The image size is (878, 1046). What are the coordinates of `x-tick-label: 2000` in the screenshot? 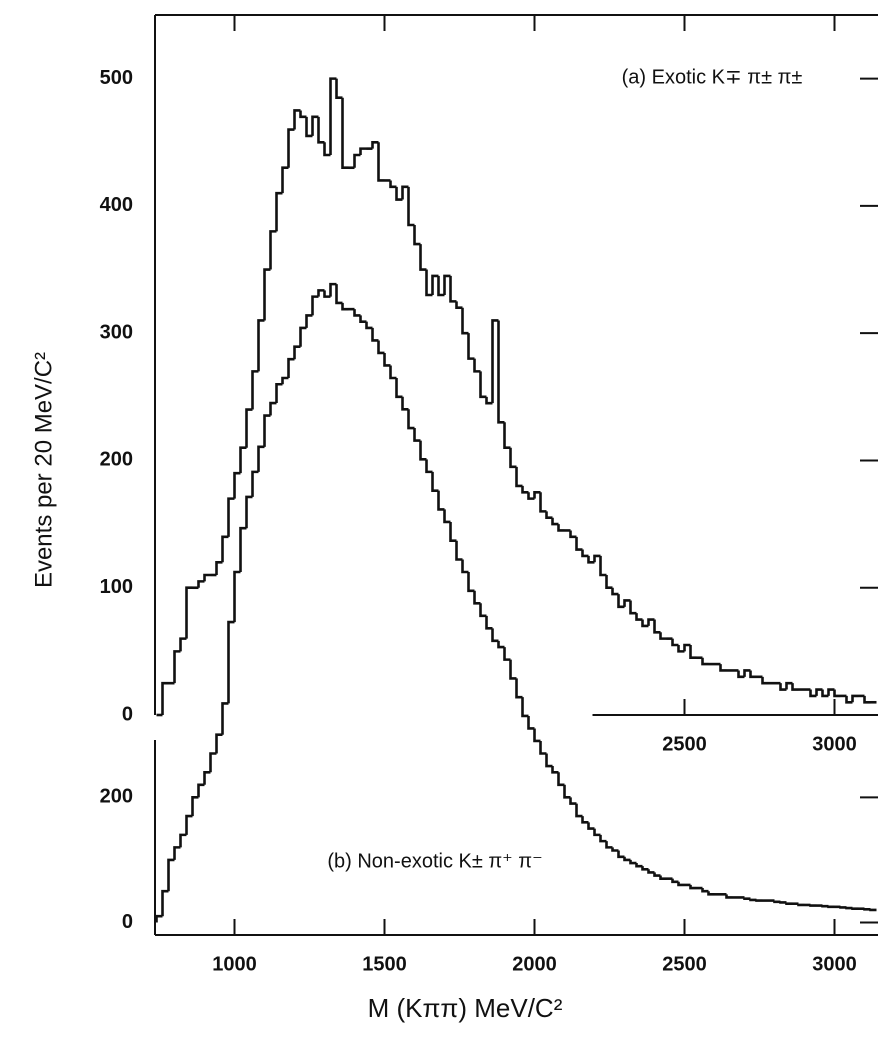 It's located at (534, 964).